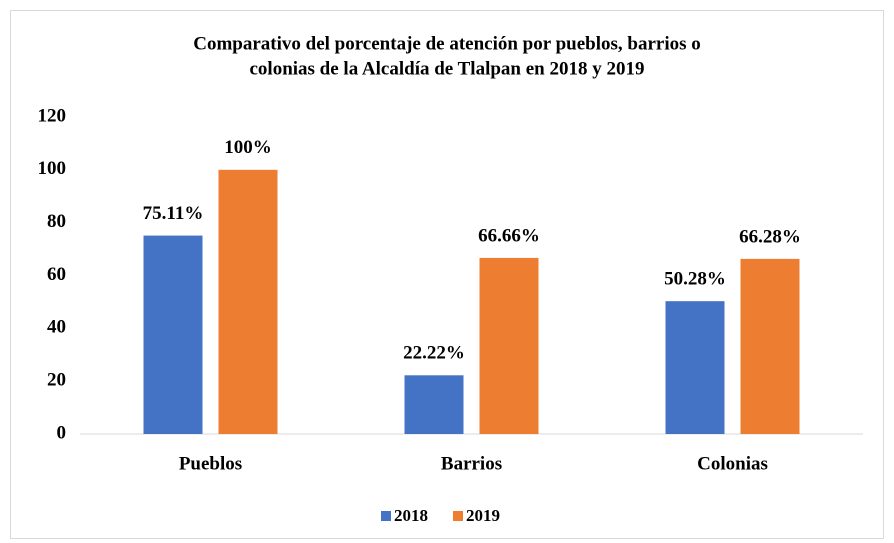 This screenshot has height=543, width=894. I want to click on data-label: 66.28%, so click(770, 236).